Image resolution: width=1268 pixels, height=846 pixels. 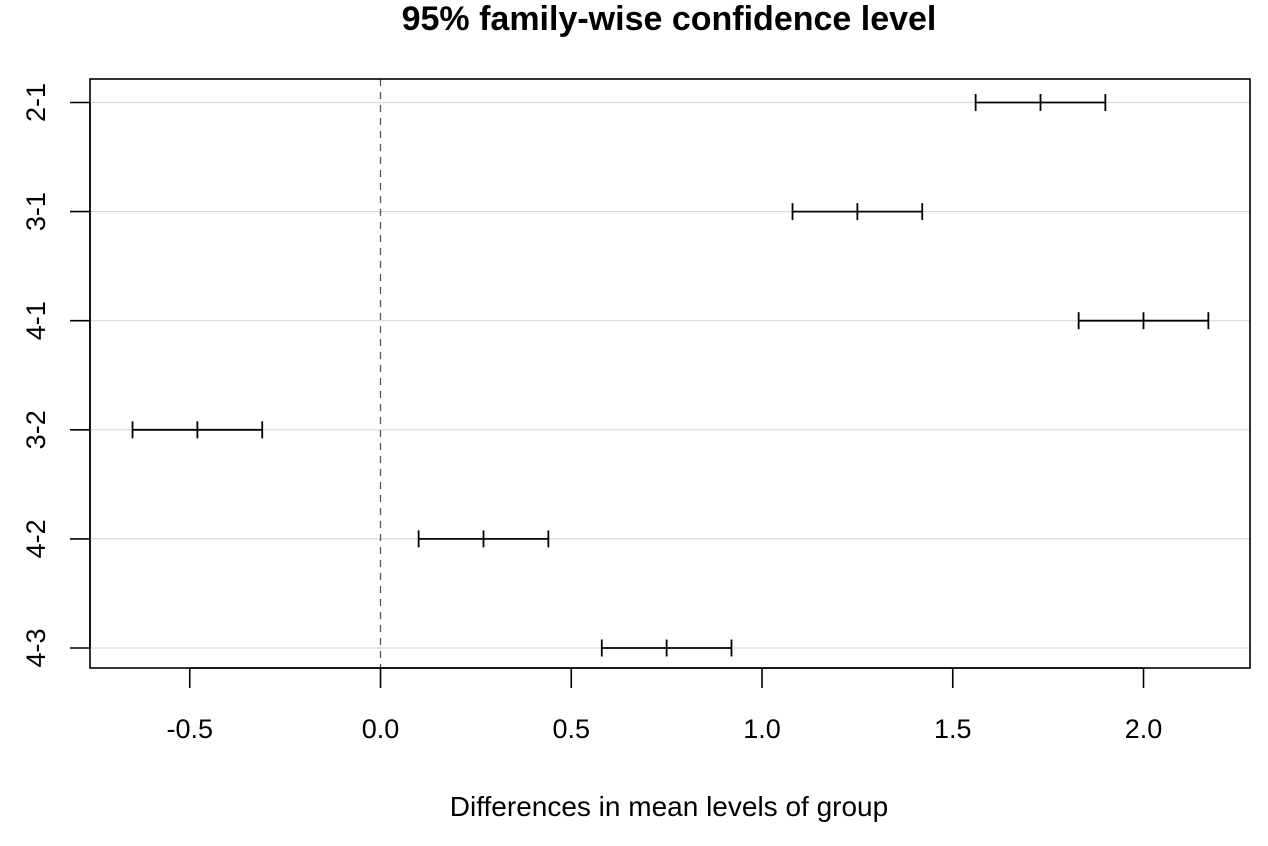 I want to click on x-axis-title: Differences in mean levels of group, so click(x=669, y=806).